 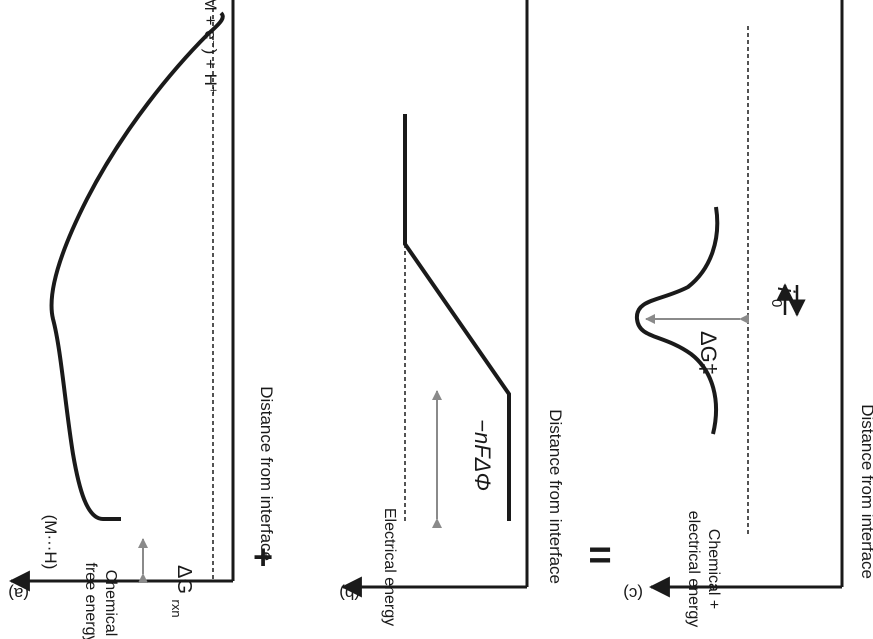 I want to click on panel-b-potential-curve, so click(x=457, y=317).